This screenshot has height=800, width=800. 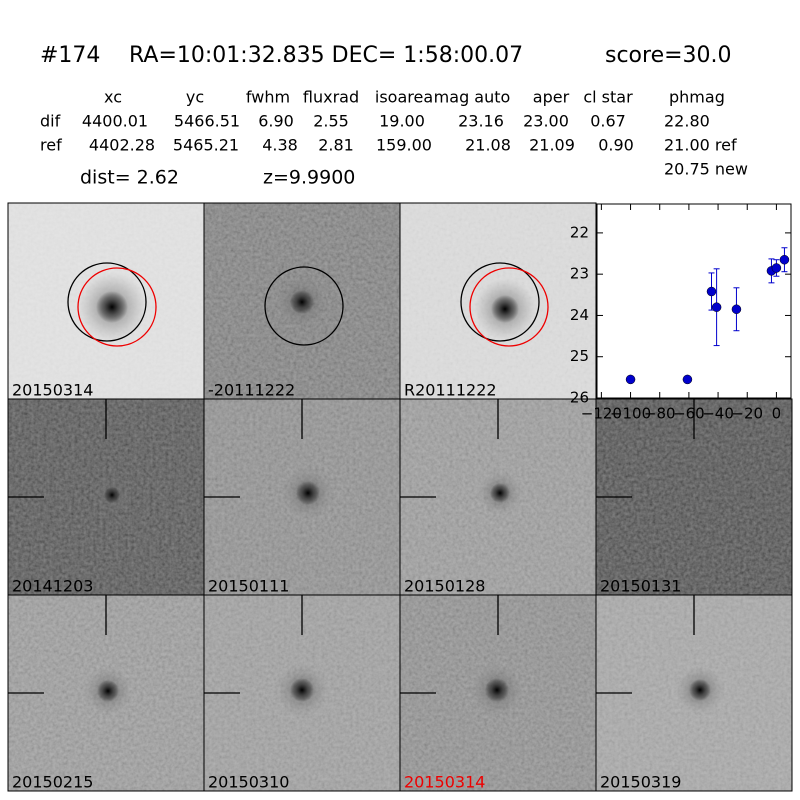 What do you see at coordinates (52, 586) in the screenshot?
I see `panel-label: 20141203` at bounding box center [52, 586].